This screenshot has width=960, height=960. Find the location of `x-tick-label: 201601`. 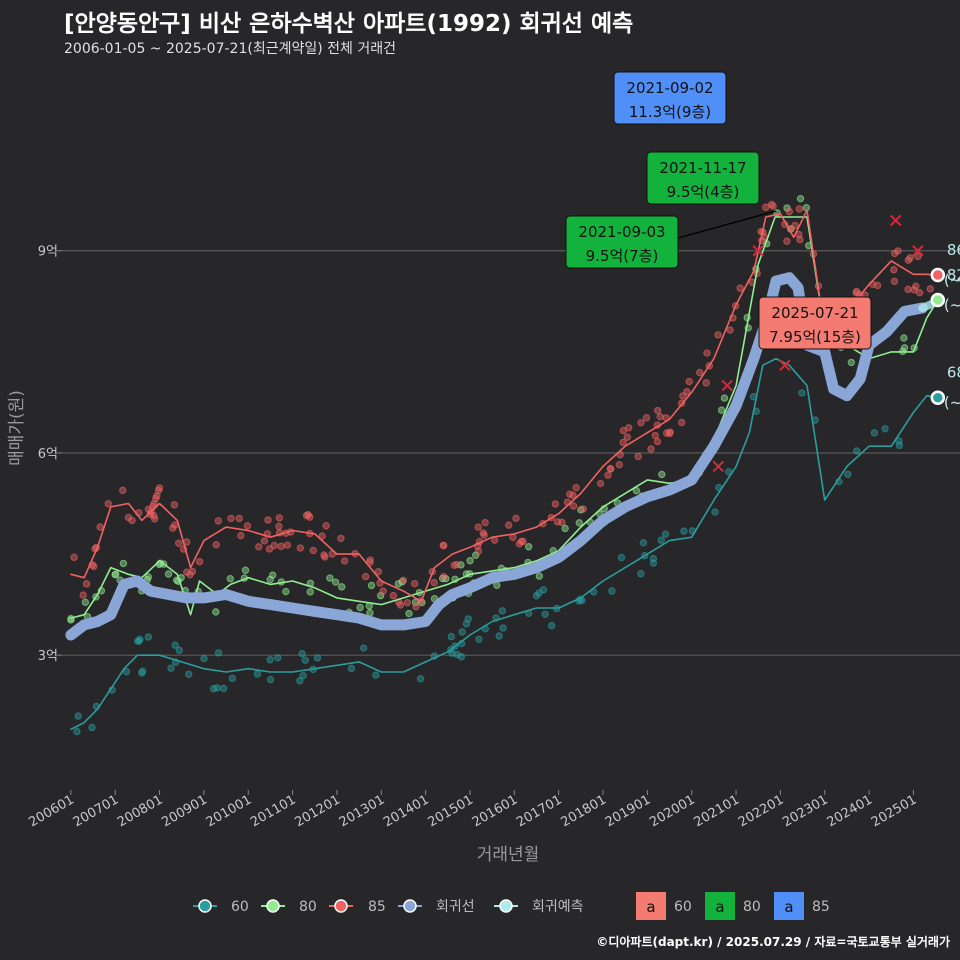

x-tick-label: 201601 is located at coordinates (495, 811).